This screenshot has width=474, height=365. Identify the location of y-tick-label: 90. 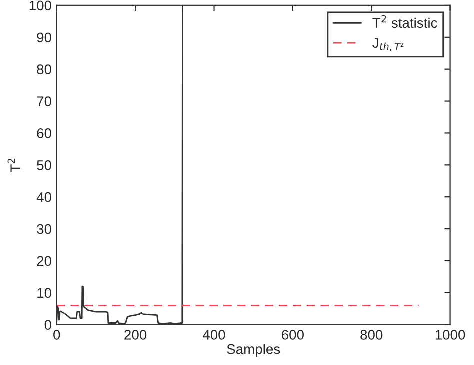
(44, 37).